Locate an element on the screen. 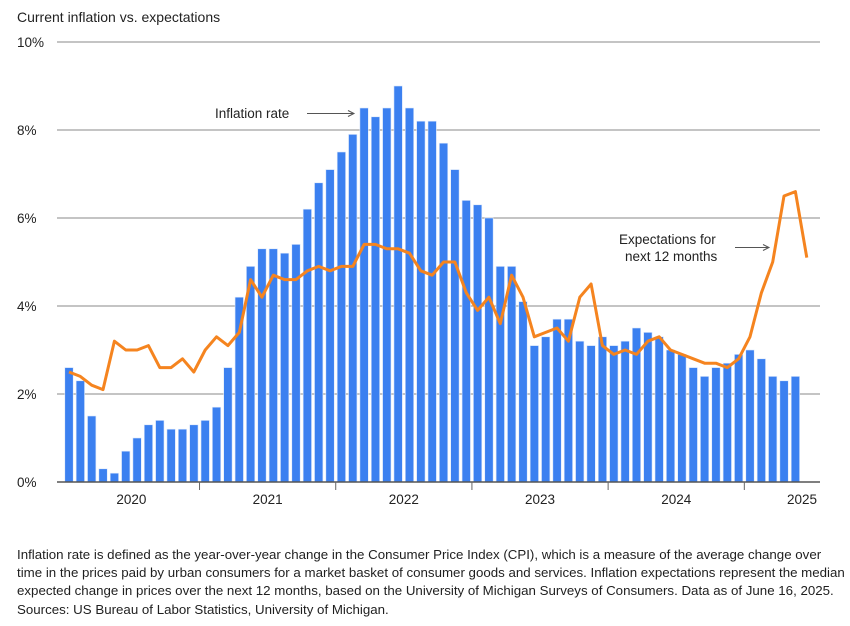  x-tick-label: 2023 is located at coordinates (540, 499).